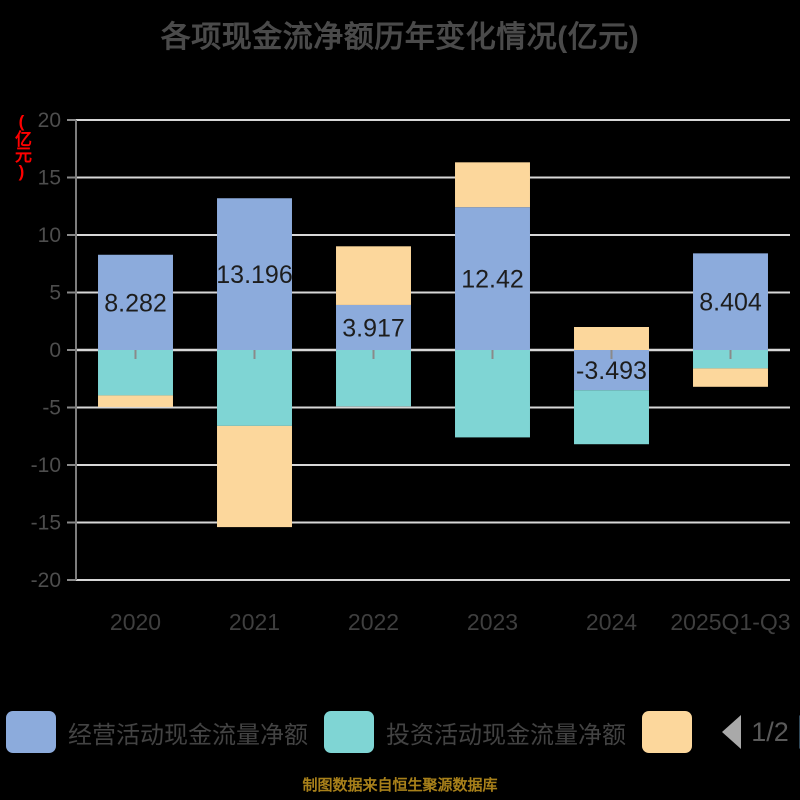 The height and width of the screenshot is (800, 800). What do you see at coordinates (21, 146) in the screenshot?
I see `y-axis-unit-label: (亿元)` at bounding box center [21, 146].